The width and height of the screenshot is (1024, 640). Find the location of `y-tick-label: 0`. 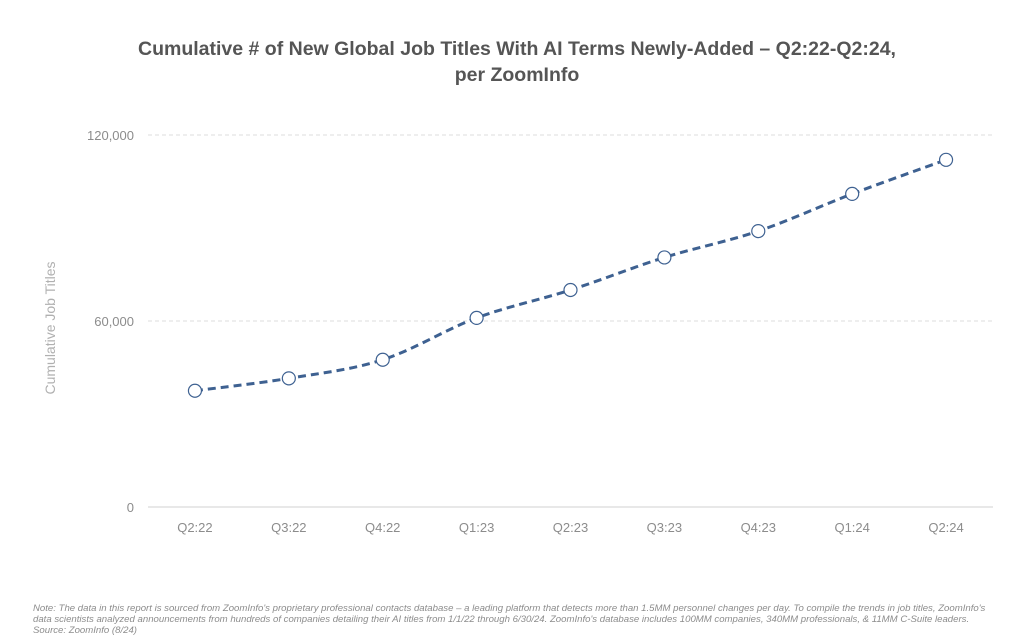

y-tick-label: 0 is located at coordinates (130, 507).